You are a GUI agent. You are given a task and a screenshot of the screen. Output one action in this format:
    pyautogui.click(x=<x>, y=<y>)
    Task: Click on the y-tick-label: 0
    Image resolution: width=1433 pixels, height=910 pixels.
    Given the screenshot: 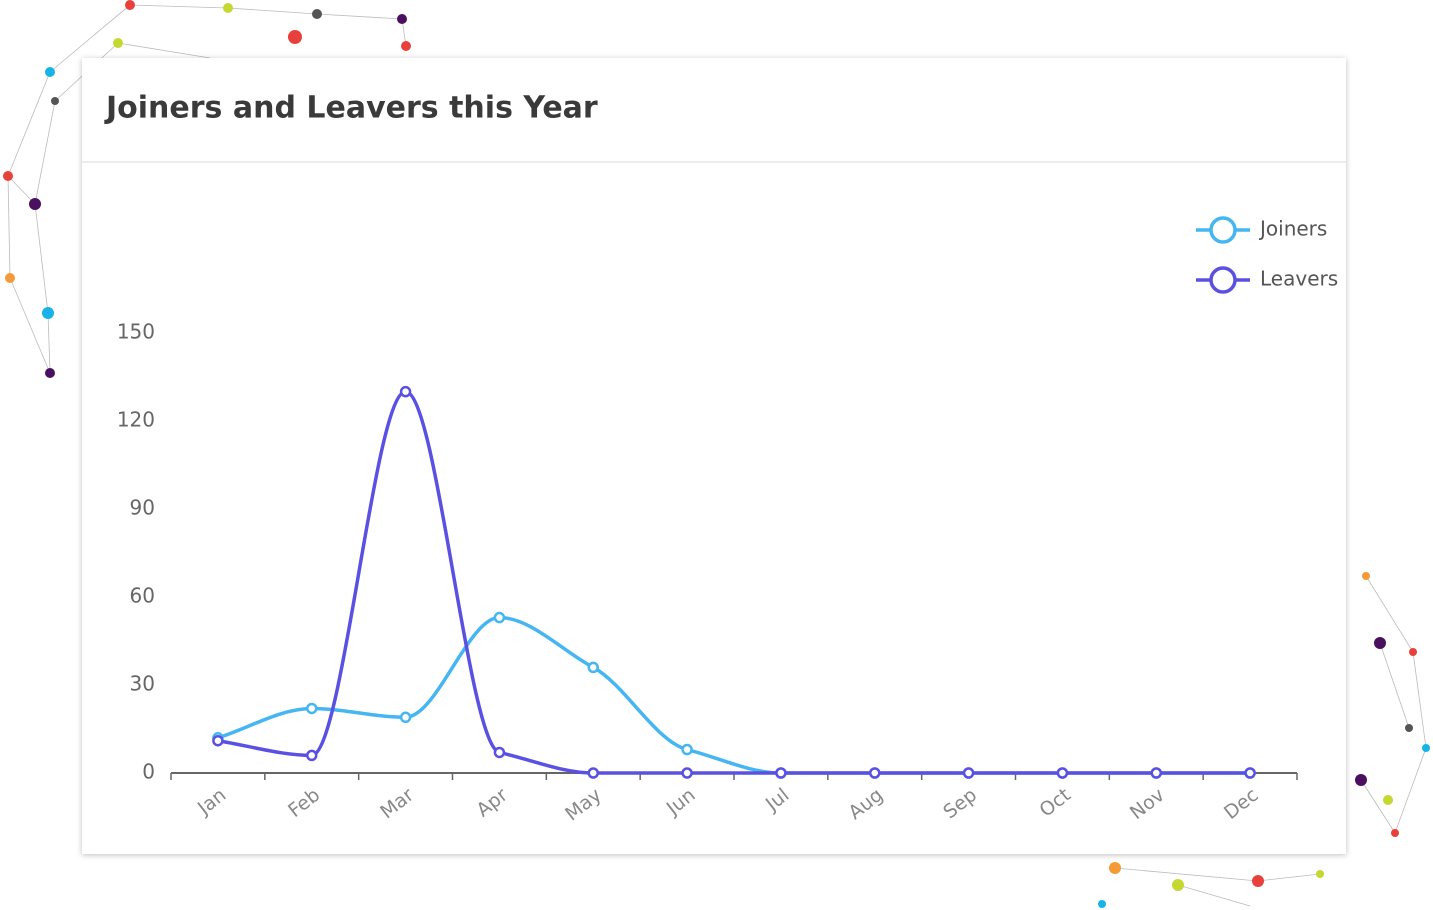 What is the action you would take?
    pyautogui.click(x=148, y=772)
    